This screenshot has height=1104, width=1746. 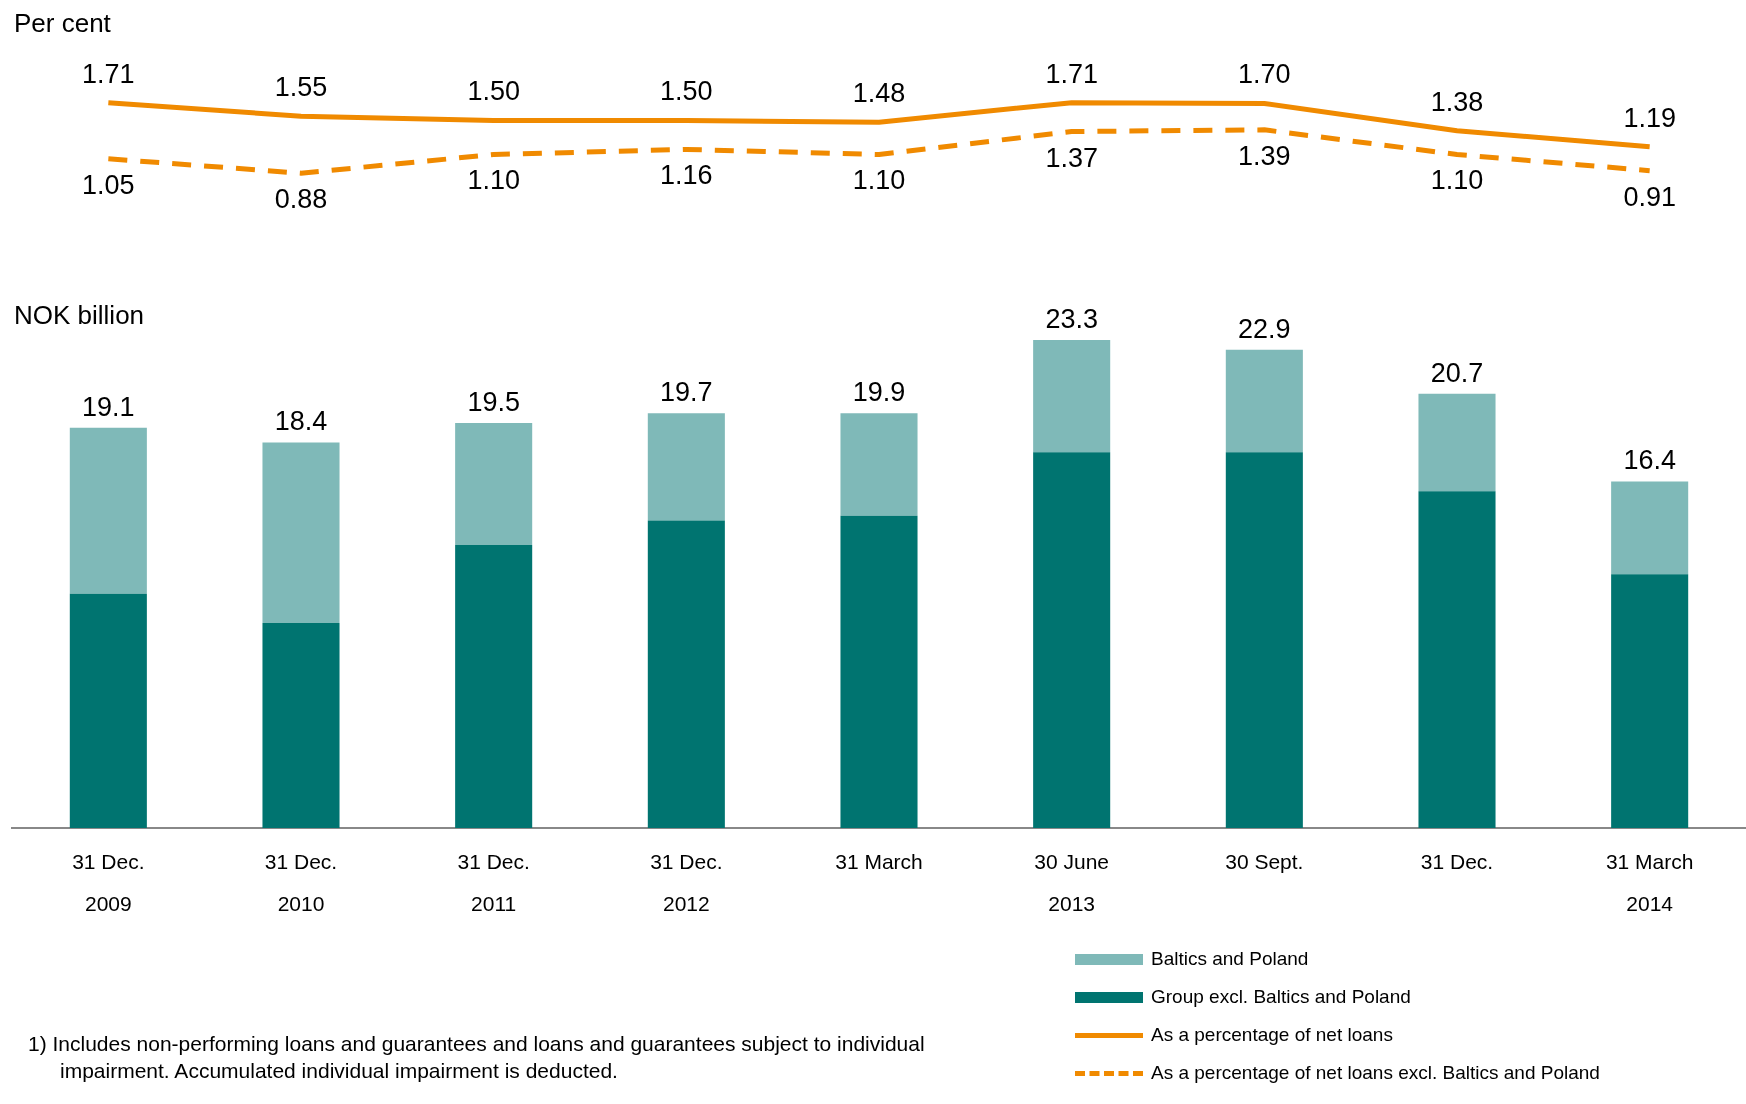 What do you see at coordinates (879, 392) in the screenshot?
I see `annotation: 19.9` at bounding box center [879, 392].